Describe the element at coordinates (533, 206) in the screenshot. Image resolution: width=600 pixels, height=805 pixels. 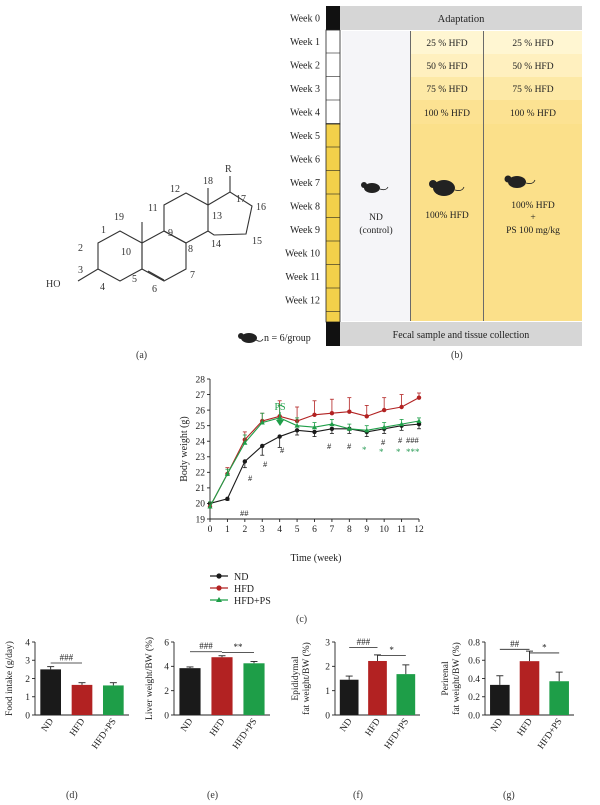
I see `ps-group-label-1: 100% HFD` at that location.